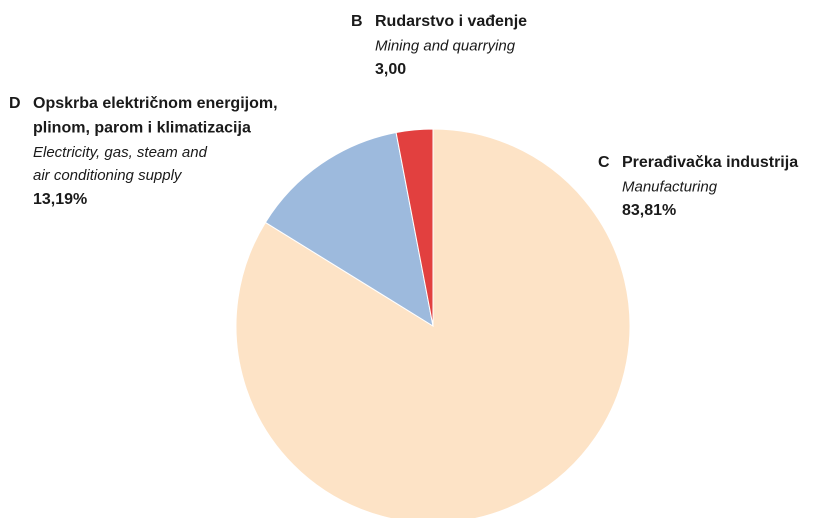  I want to click on slice-name-en: Electricity, gas, steam and, so click(120, 152).